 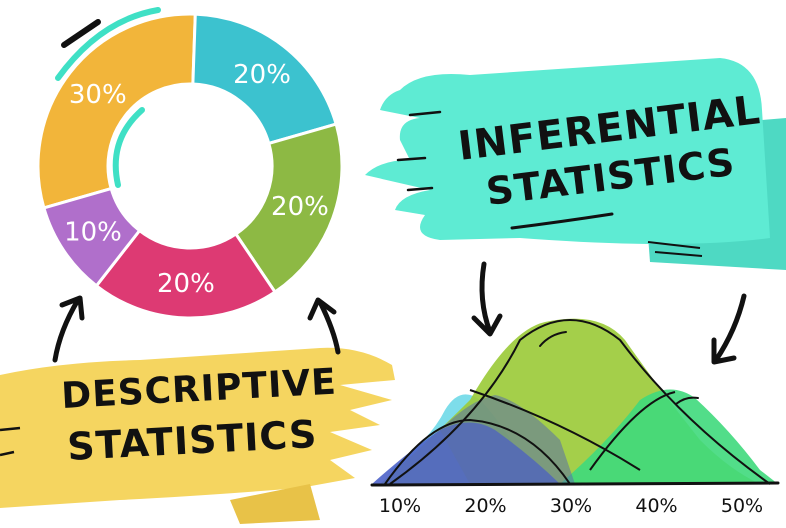 What do you see at coordinates (487, 299) in the screenshot?
I see `arrow-down-left-icon` at bounding box center [487, 299].